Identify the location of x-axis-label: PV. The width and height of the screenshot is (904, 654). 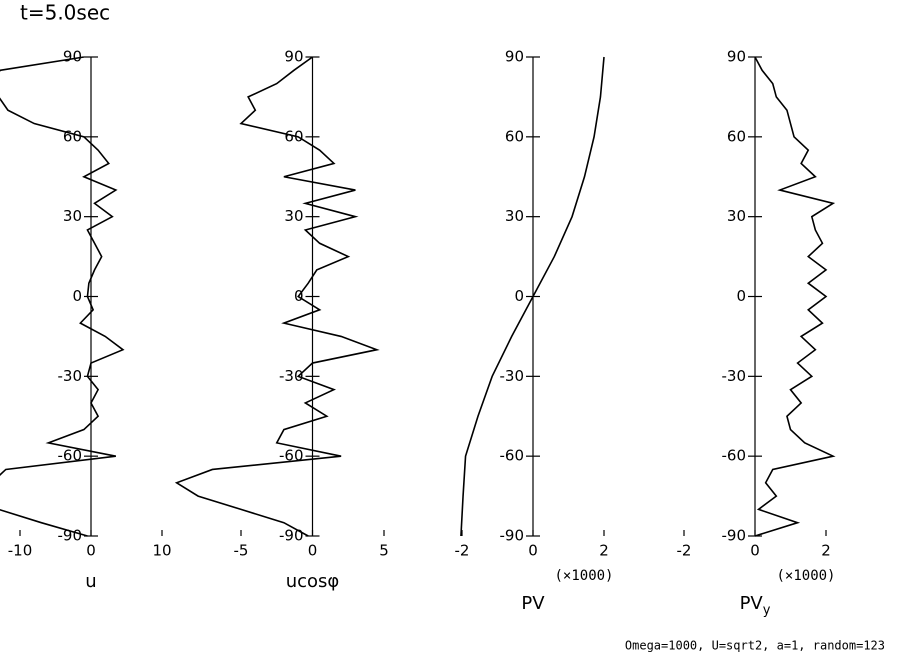
(533, 603).